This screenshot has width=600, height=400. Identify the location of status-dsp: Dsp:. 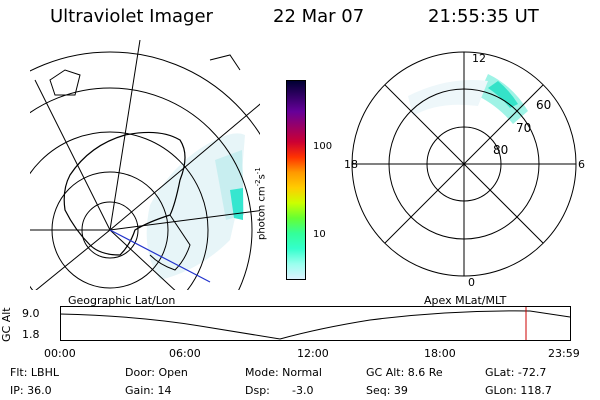
(257, 390).